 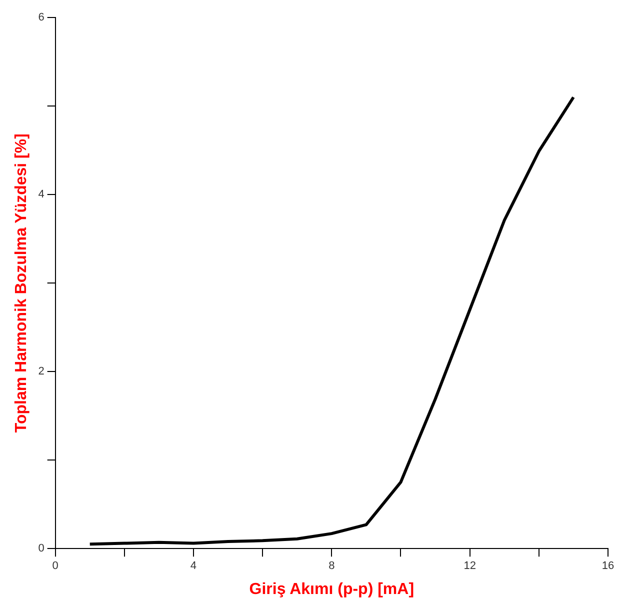 I want to click on y-axis-title: Toplam Harmonik Bozulma Yüzdesi [%], so click(x=21, y=283).